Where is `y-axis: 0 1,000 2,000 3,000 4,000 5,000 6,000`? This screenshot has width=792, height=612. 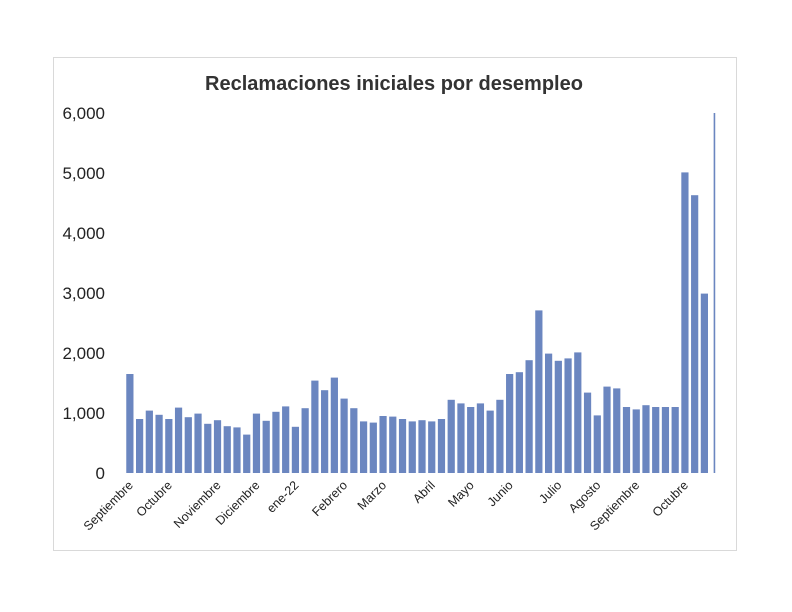
y-axis: 0 1,000 2,000 3,000 4,000 5,000 6,000 is located at coordinates (83, 293).